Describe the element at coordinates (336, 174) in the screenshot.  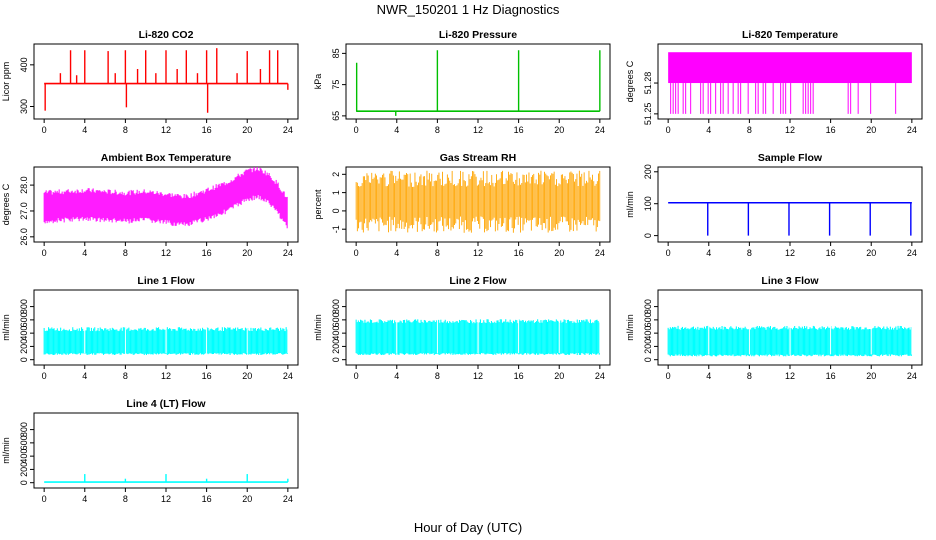
I see `y-tick-label: 2` at that location.